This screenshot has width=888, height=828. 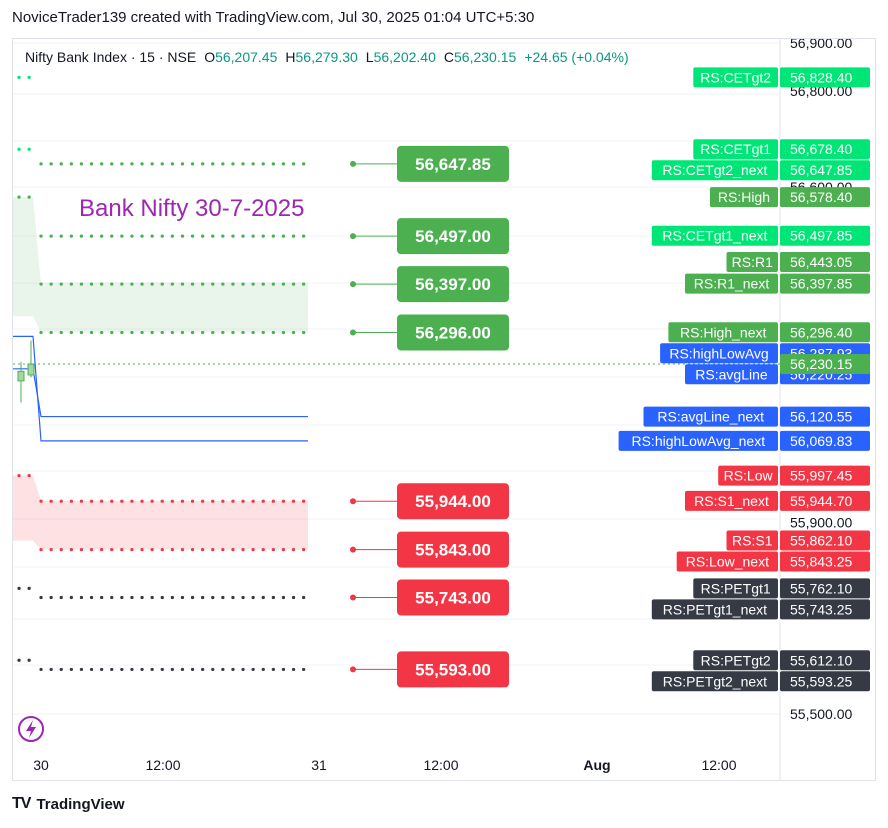 What do you see at coordinates (319, 765) in the screenshot?
I see `time-tick-2: 31` at bounding box center [319, 765].